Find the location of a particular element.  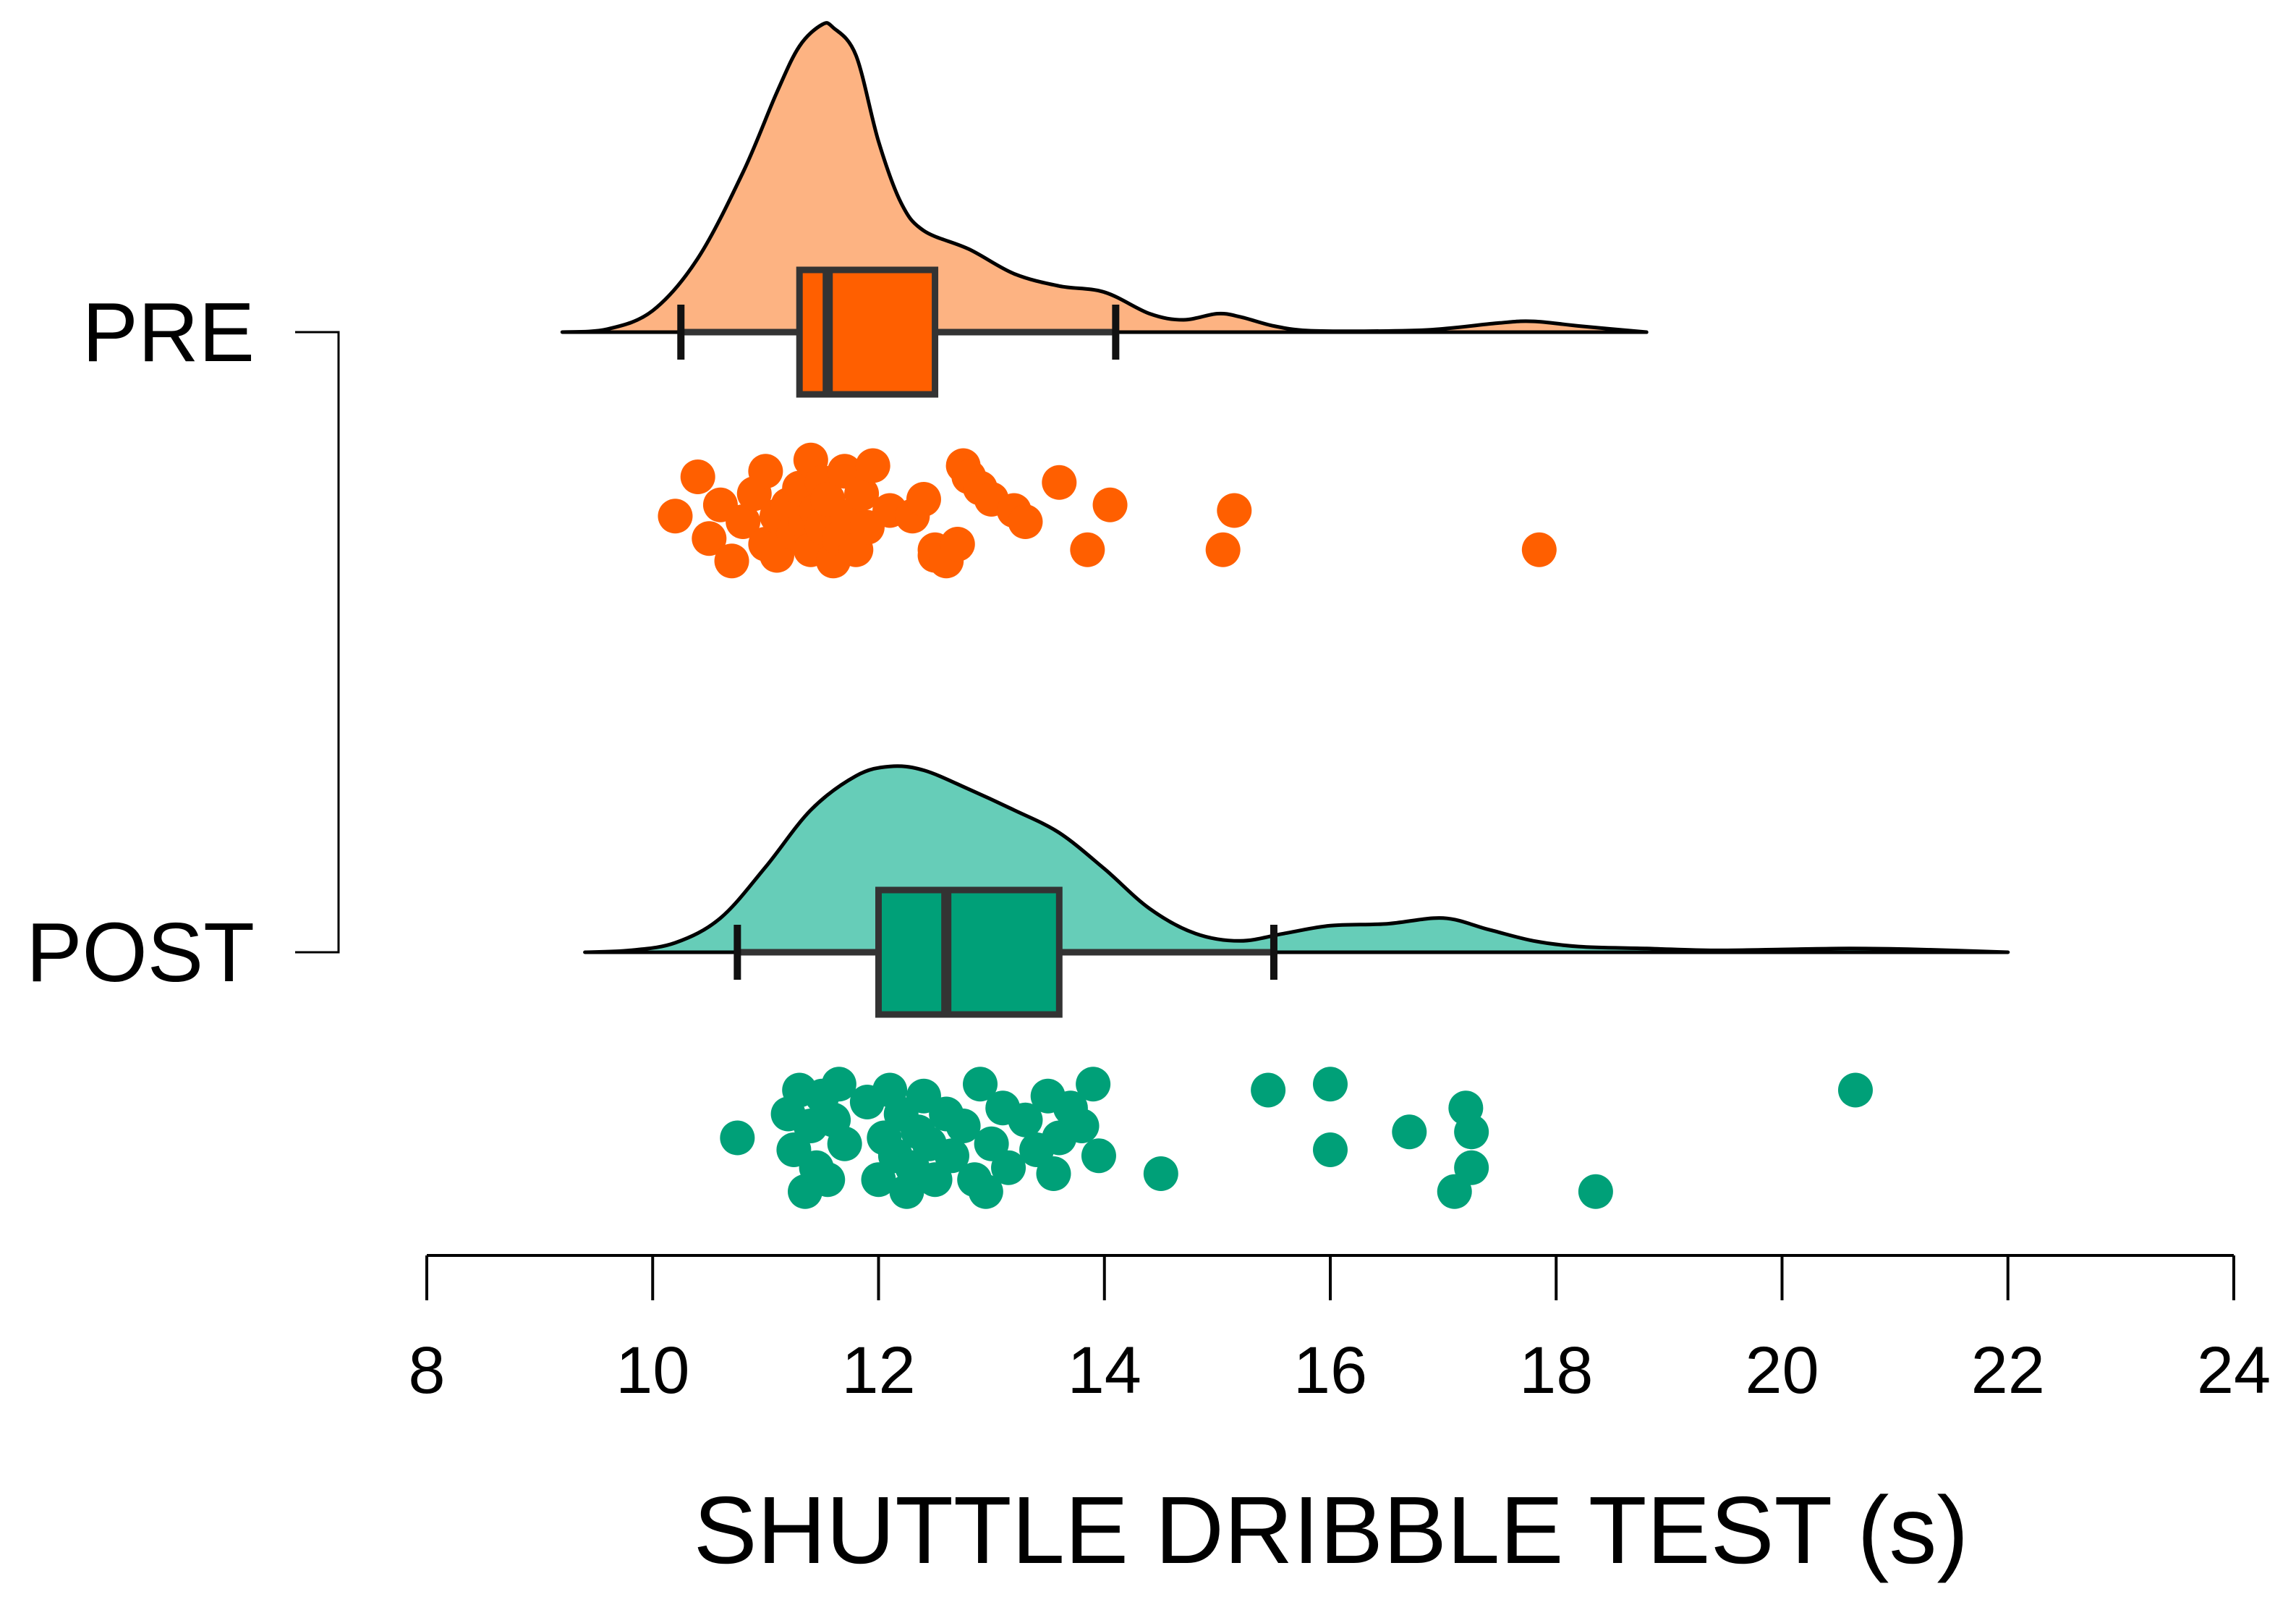

x-tick-label: 16 is located at coordinates (1330, 1370).